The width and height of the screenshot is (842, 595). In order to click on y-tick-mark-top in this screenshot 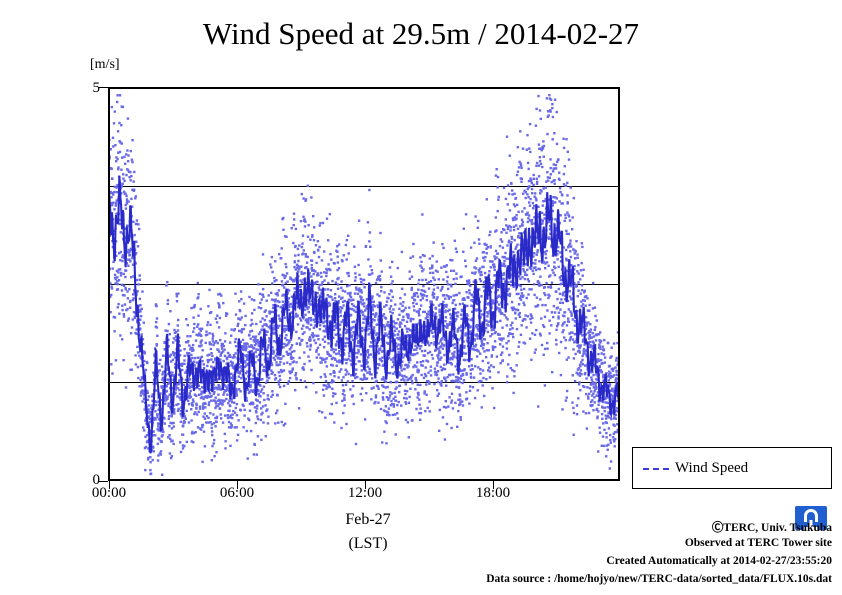, I will do `click(103, 87)`.